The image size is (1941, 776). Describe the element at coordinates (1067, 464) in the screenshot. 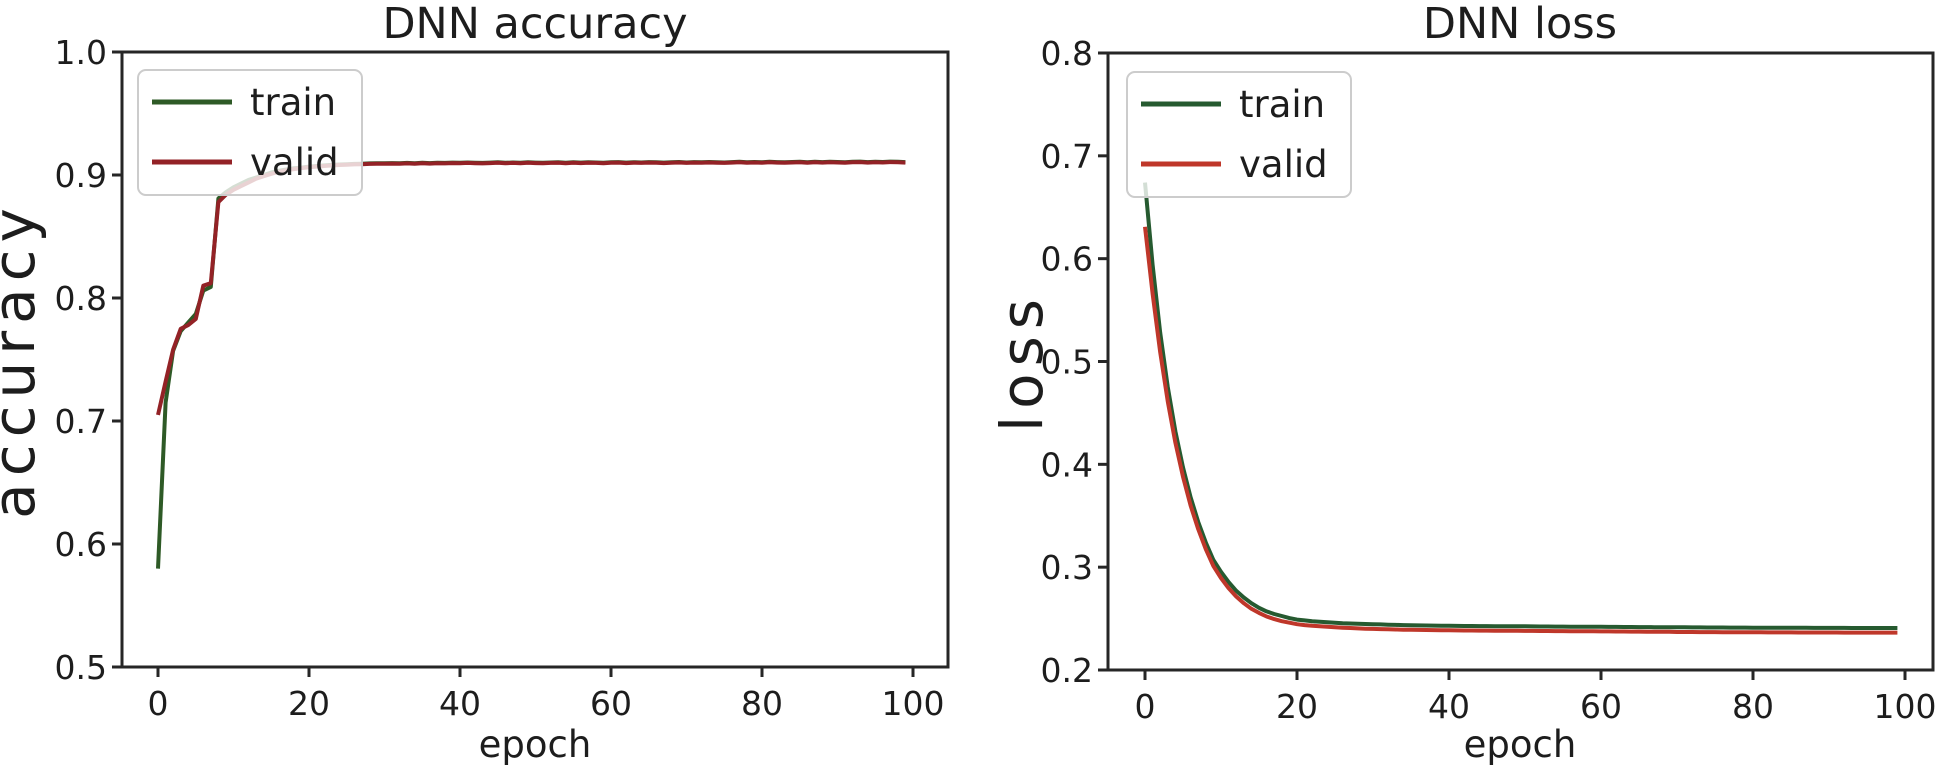

I see `y-tick-label: 0.4` at that location.